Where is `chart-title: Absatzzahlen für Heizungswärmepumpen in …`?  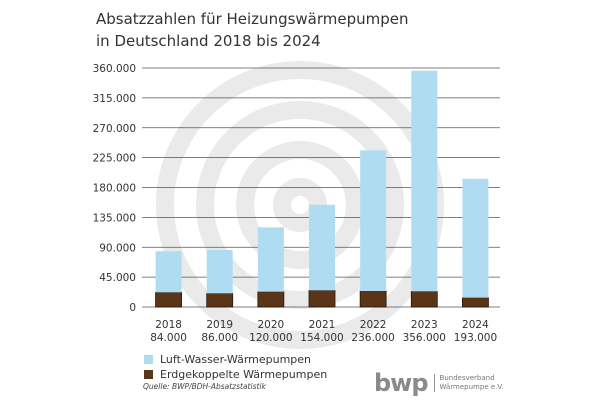 chart-title: Absatzzahlen für Heizungswärmepumpen in … is located at coordinates (252, 30).